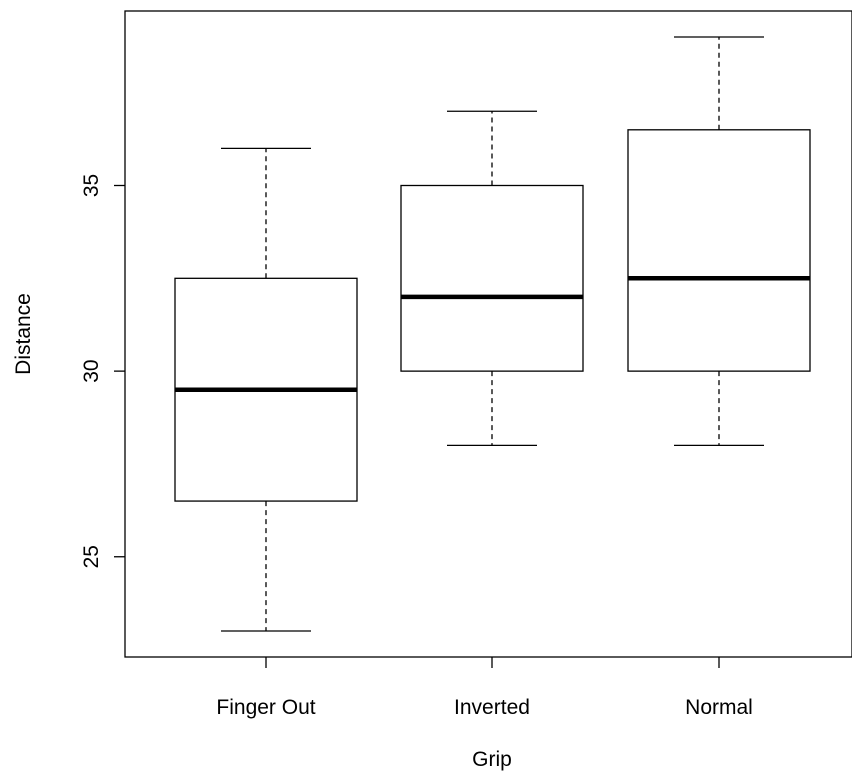 The height and width of the screenshot is (778, 852). Describe the element at coordinates (265, 707) in the screenshot. I see `x-tick-label: Finger Out` at that location.